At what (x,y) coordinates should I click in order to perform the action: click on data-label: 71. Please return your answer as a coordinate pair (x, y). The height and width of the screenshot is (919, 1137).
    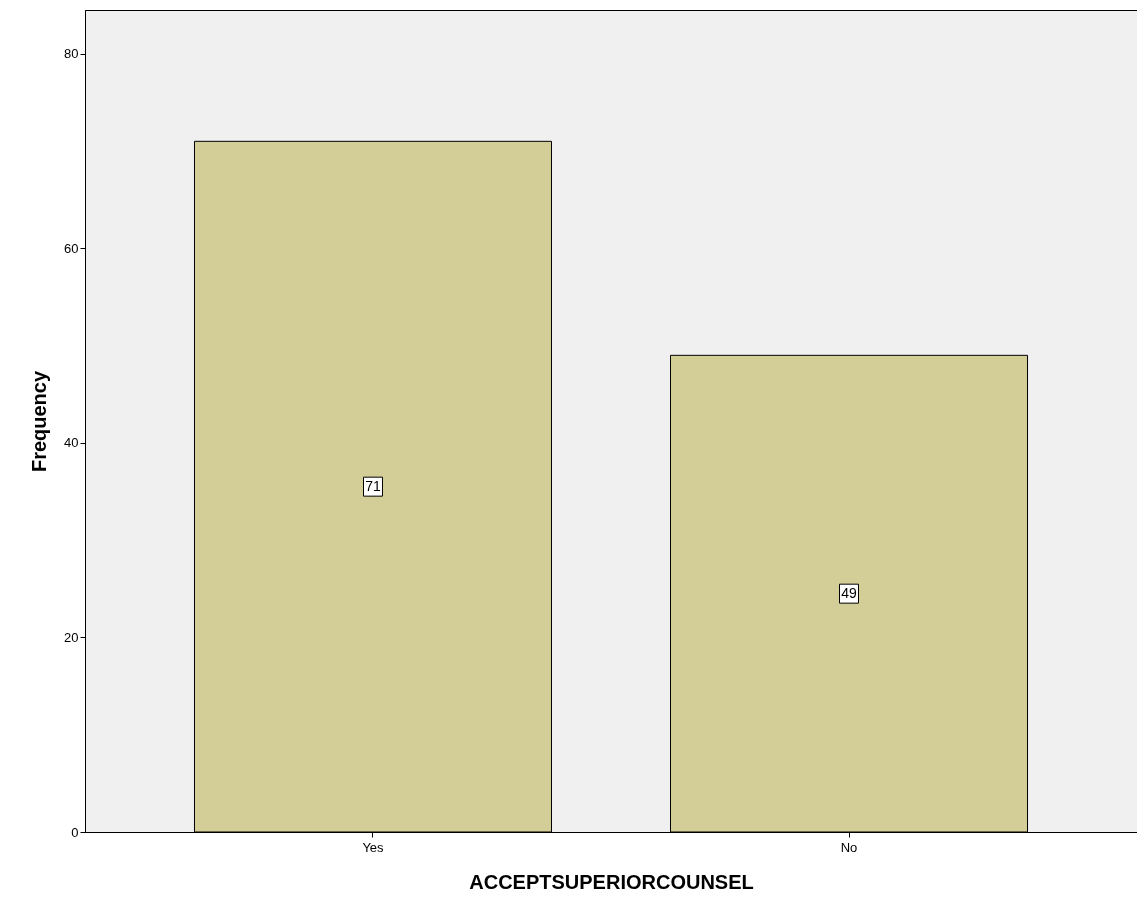
    Looking at the image, I should click on (373, 485).